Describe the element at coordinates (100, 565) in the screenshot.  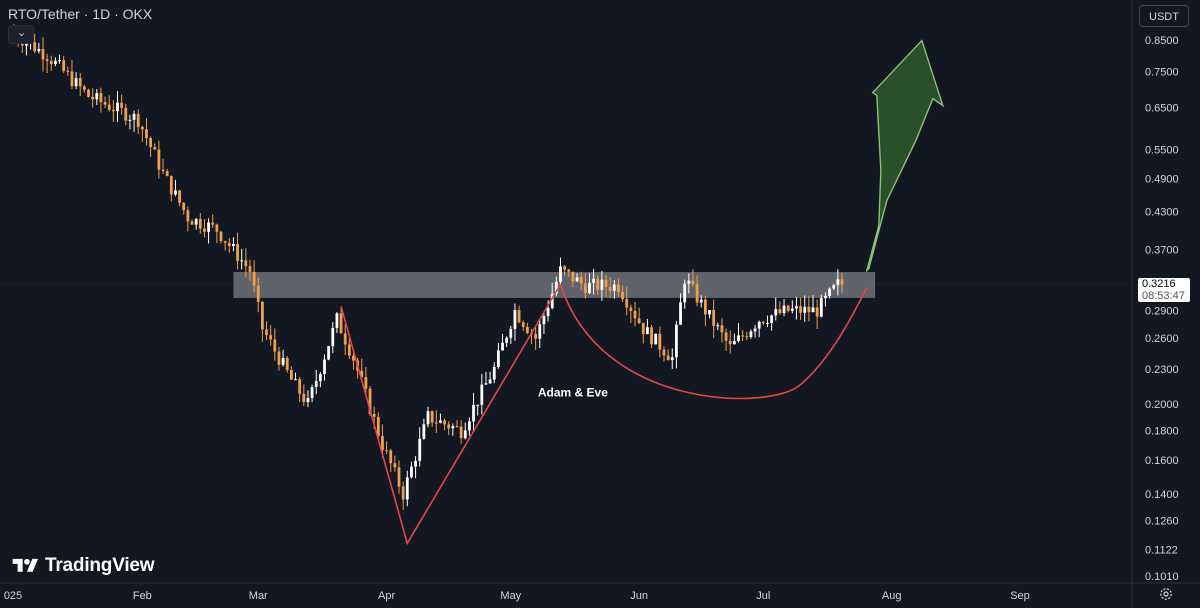
I see `brand-name: TradingView` at that location.